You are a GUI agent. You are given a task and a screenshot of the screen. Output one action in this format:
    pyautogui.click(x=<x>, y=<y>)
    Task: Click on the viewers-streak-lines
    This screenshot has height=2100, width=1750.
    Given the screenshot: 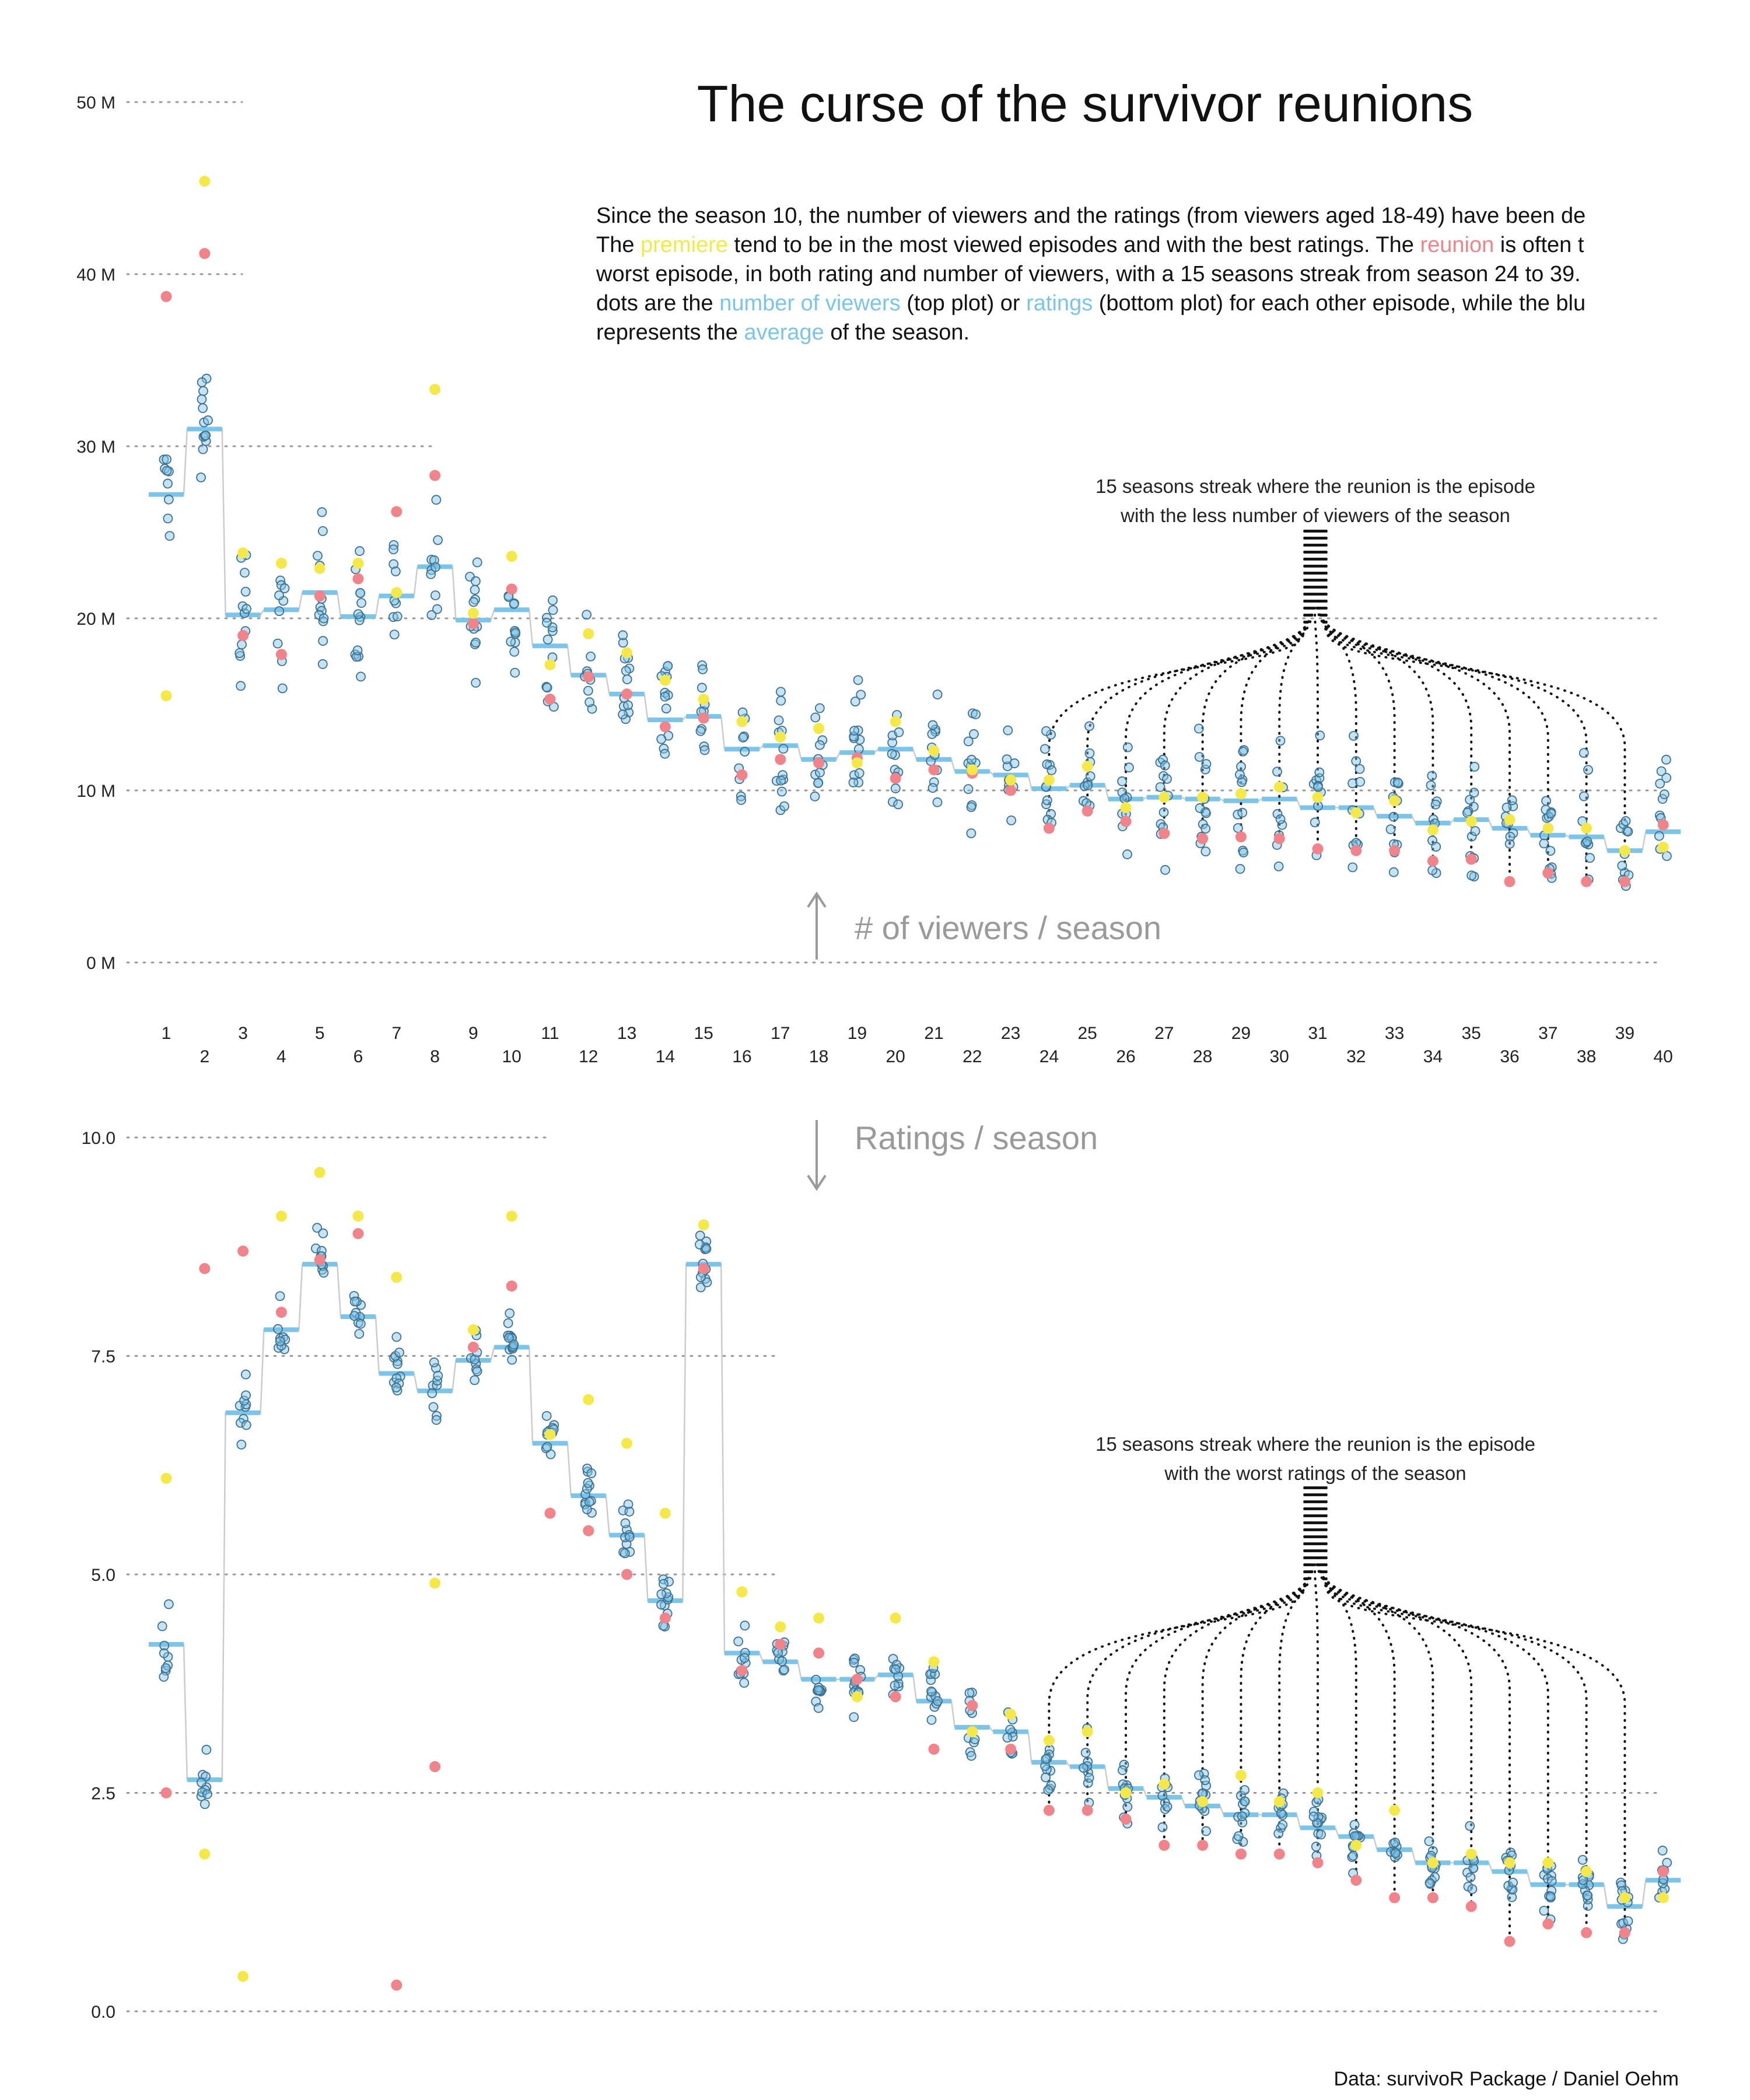 What is the action you would take?
    pyautogui.click(x=1337, y=706)
    